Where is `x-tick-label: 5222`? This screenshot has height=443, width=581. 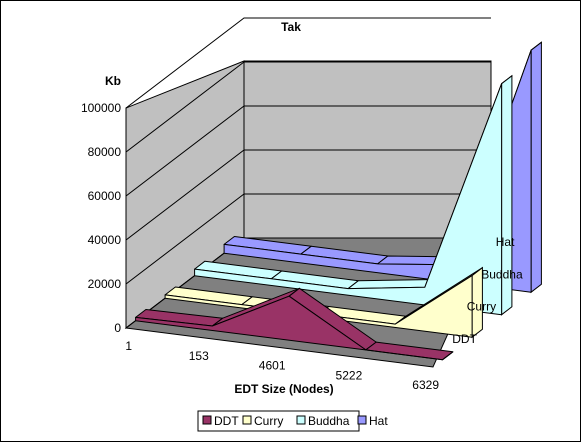 x-tick-label: 5222 is located at coordinates (349, 375).